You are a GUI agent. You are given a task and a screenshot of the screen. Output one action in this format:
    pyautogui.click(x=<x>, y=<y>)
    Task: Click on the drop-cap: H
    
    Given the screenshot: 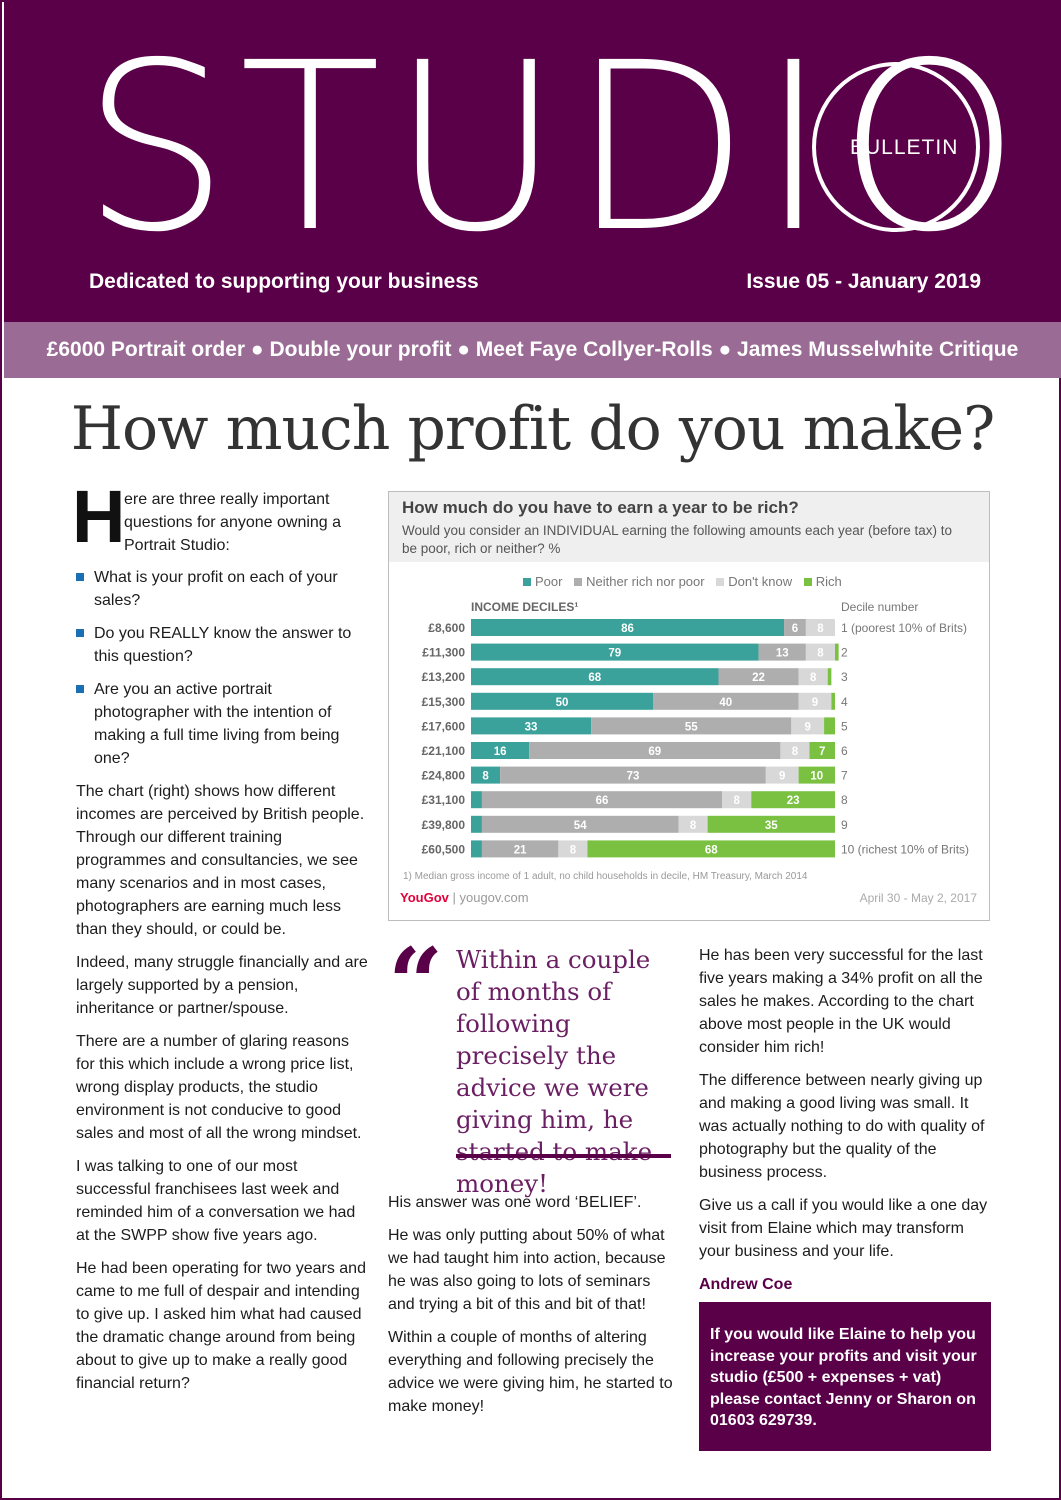 What is the action you would take?
    pyautogui.click(x=99, y=516)
    